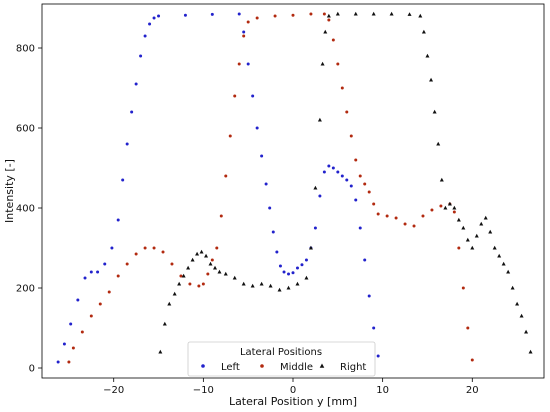  What do you see at coordinates (382, 390) in the screenshot?
I see `x-tick-label: 10` at bounding box center [382, 390].